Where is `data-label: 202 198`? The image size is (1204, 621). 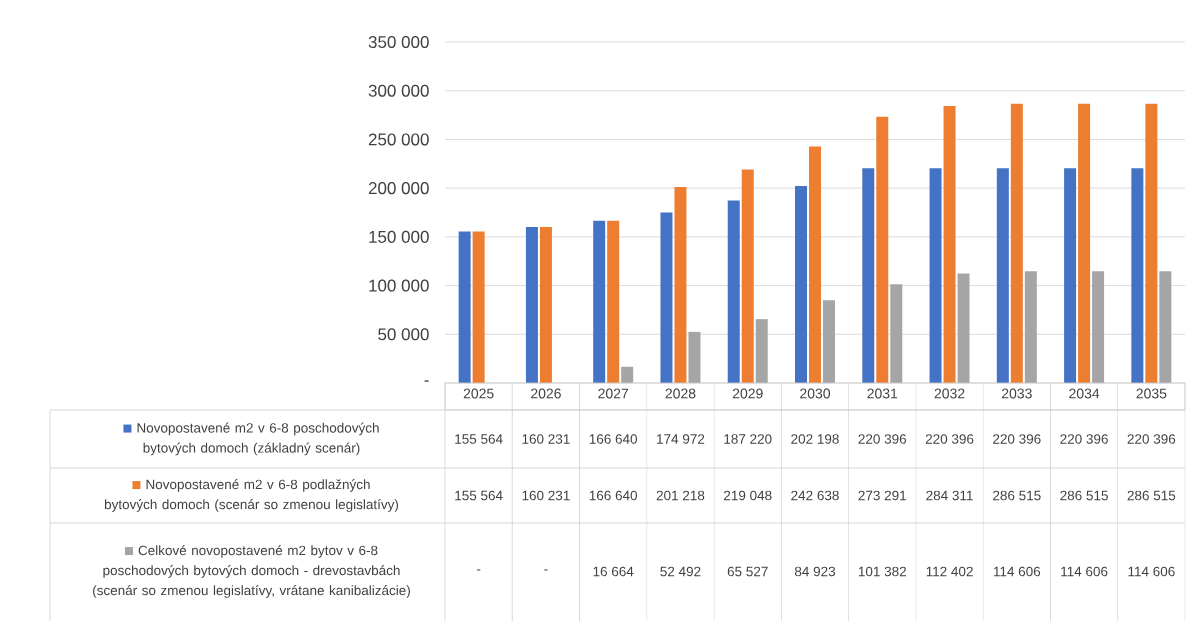 data-label: 202 198 is located at coordinates (815, 439).